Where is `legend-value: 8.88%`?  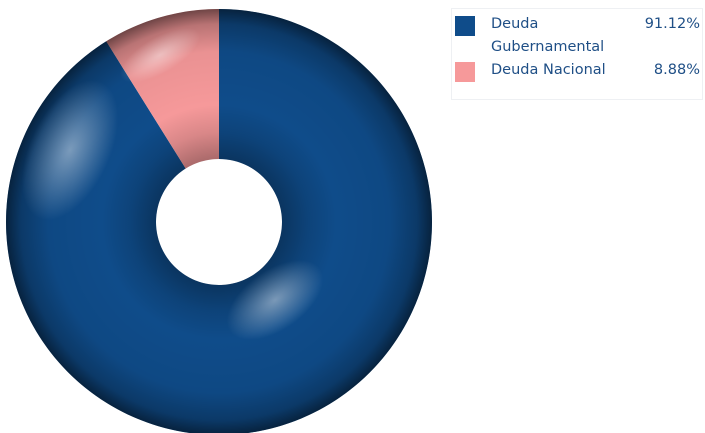
legend-value: 8.88% is located at coordinates (676, 70).